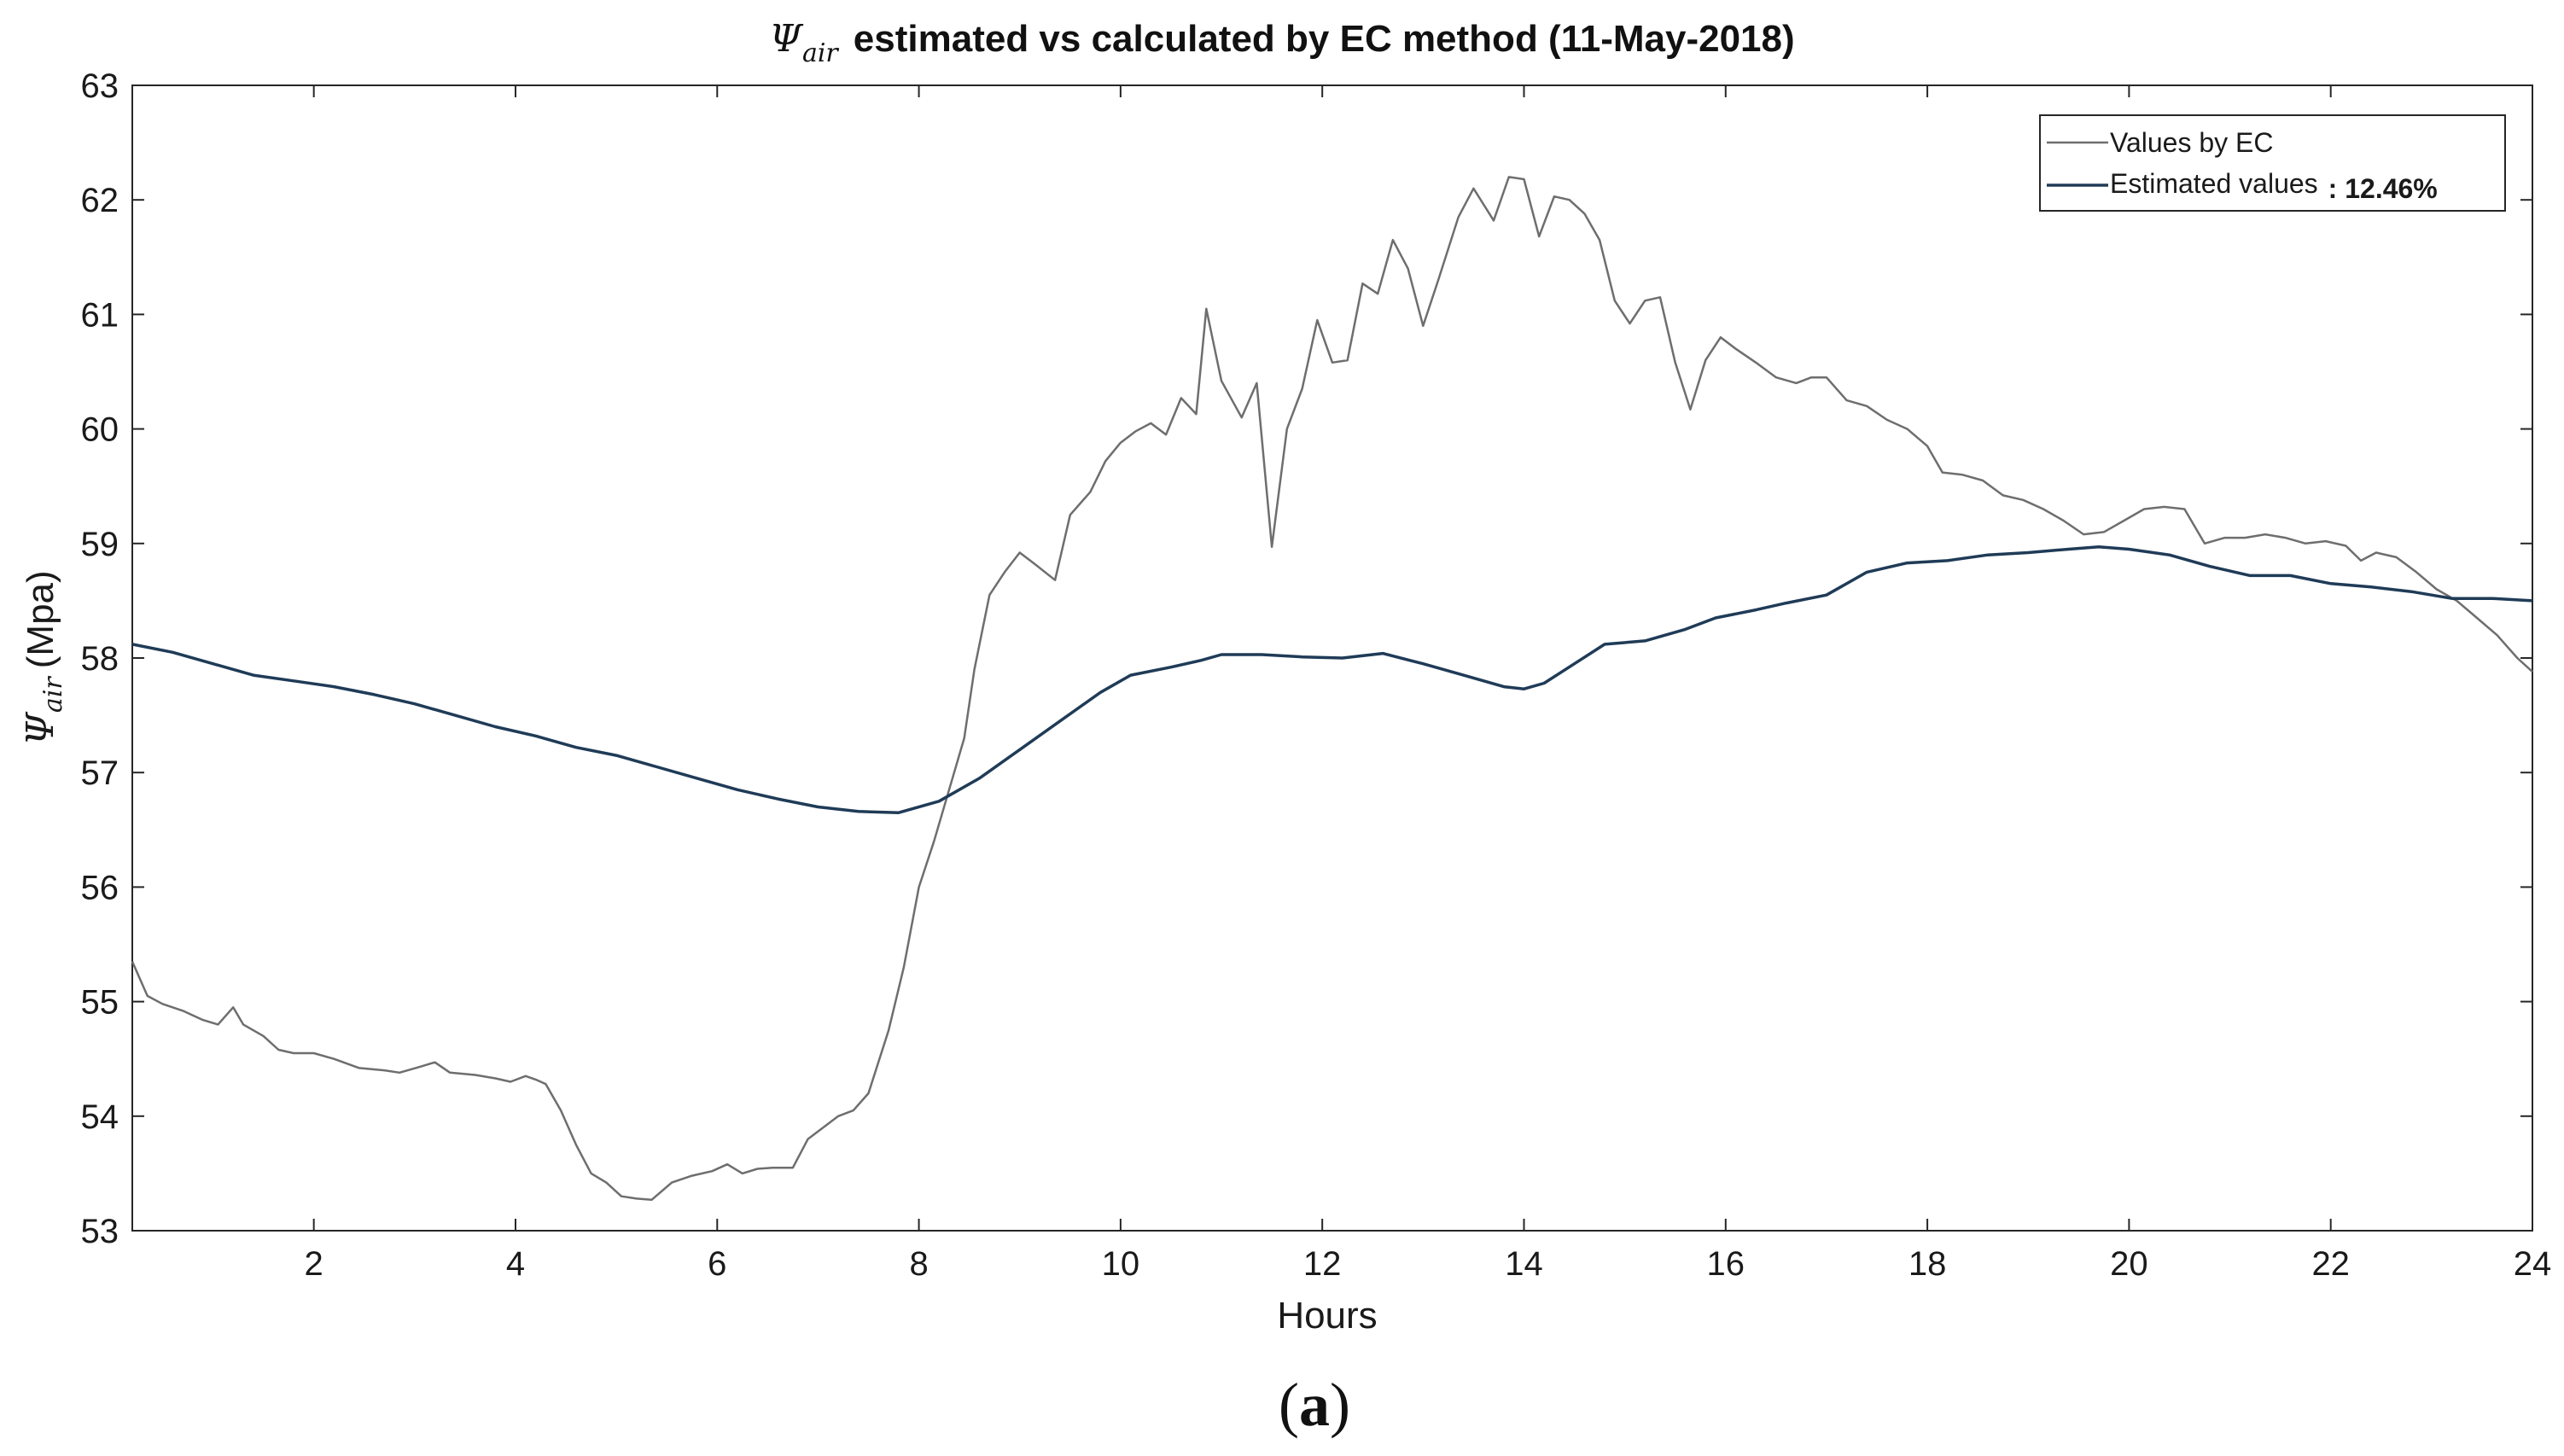  Describe the element at coordinates (100, 86) in the screenshot. I see `y-tick-label: 63` at that location.